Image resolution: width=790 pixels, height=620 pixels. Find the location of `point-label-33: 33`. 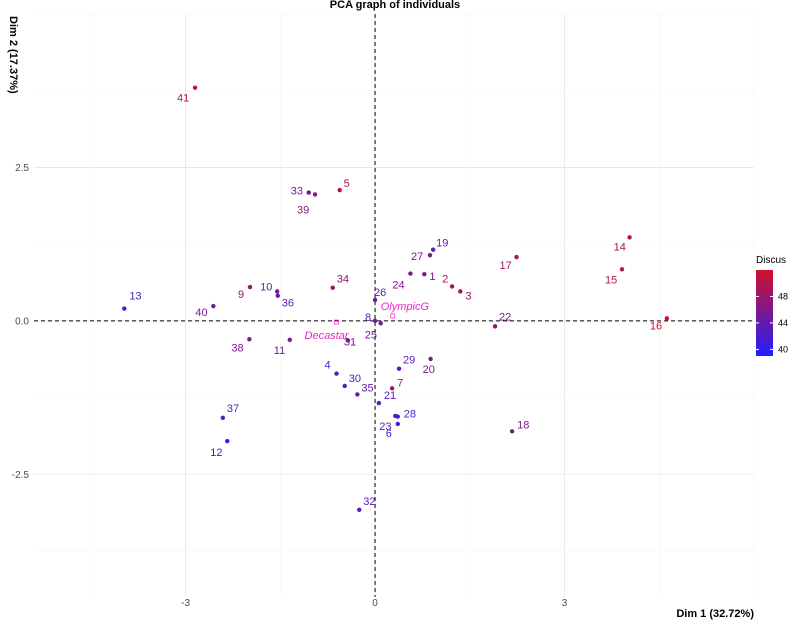

point-label-33: 33 is located at coordinates (297, 192).